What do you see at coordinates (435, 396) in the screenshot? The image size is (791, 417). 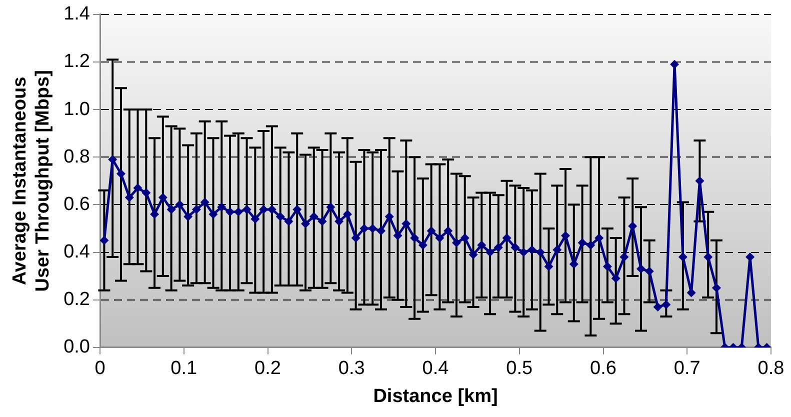 I see `x-axis-title: Distance [km]` at bounding box center [435, 396].